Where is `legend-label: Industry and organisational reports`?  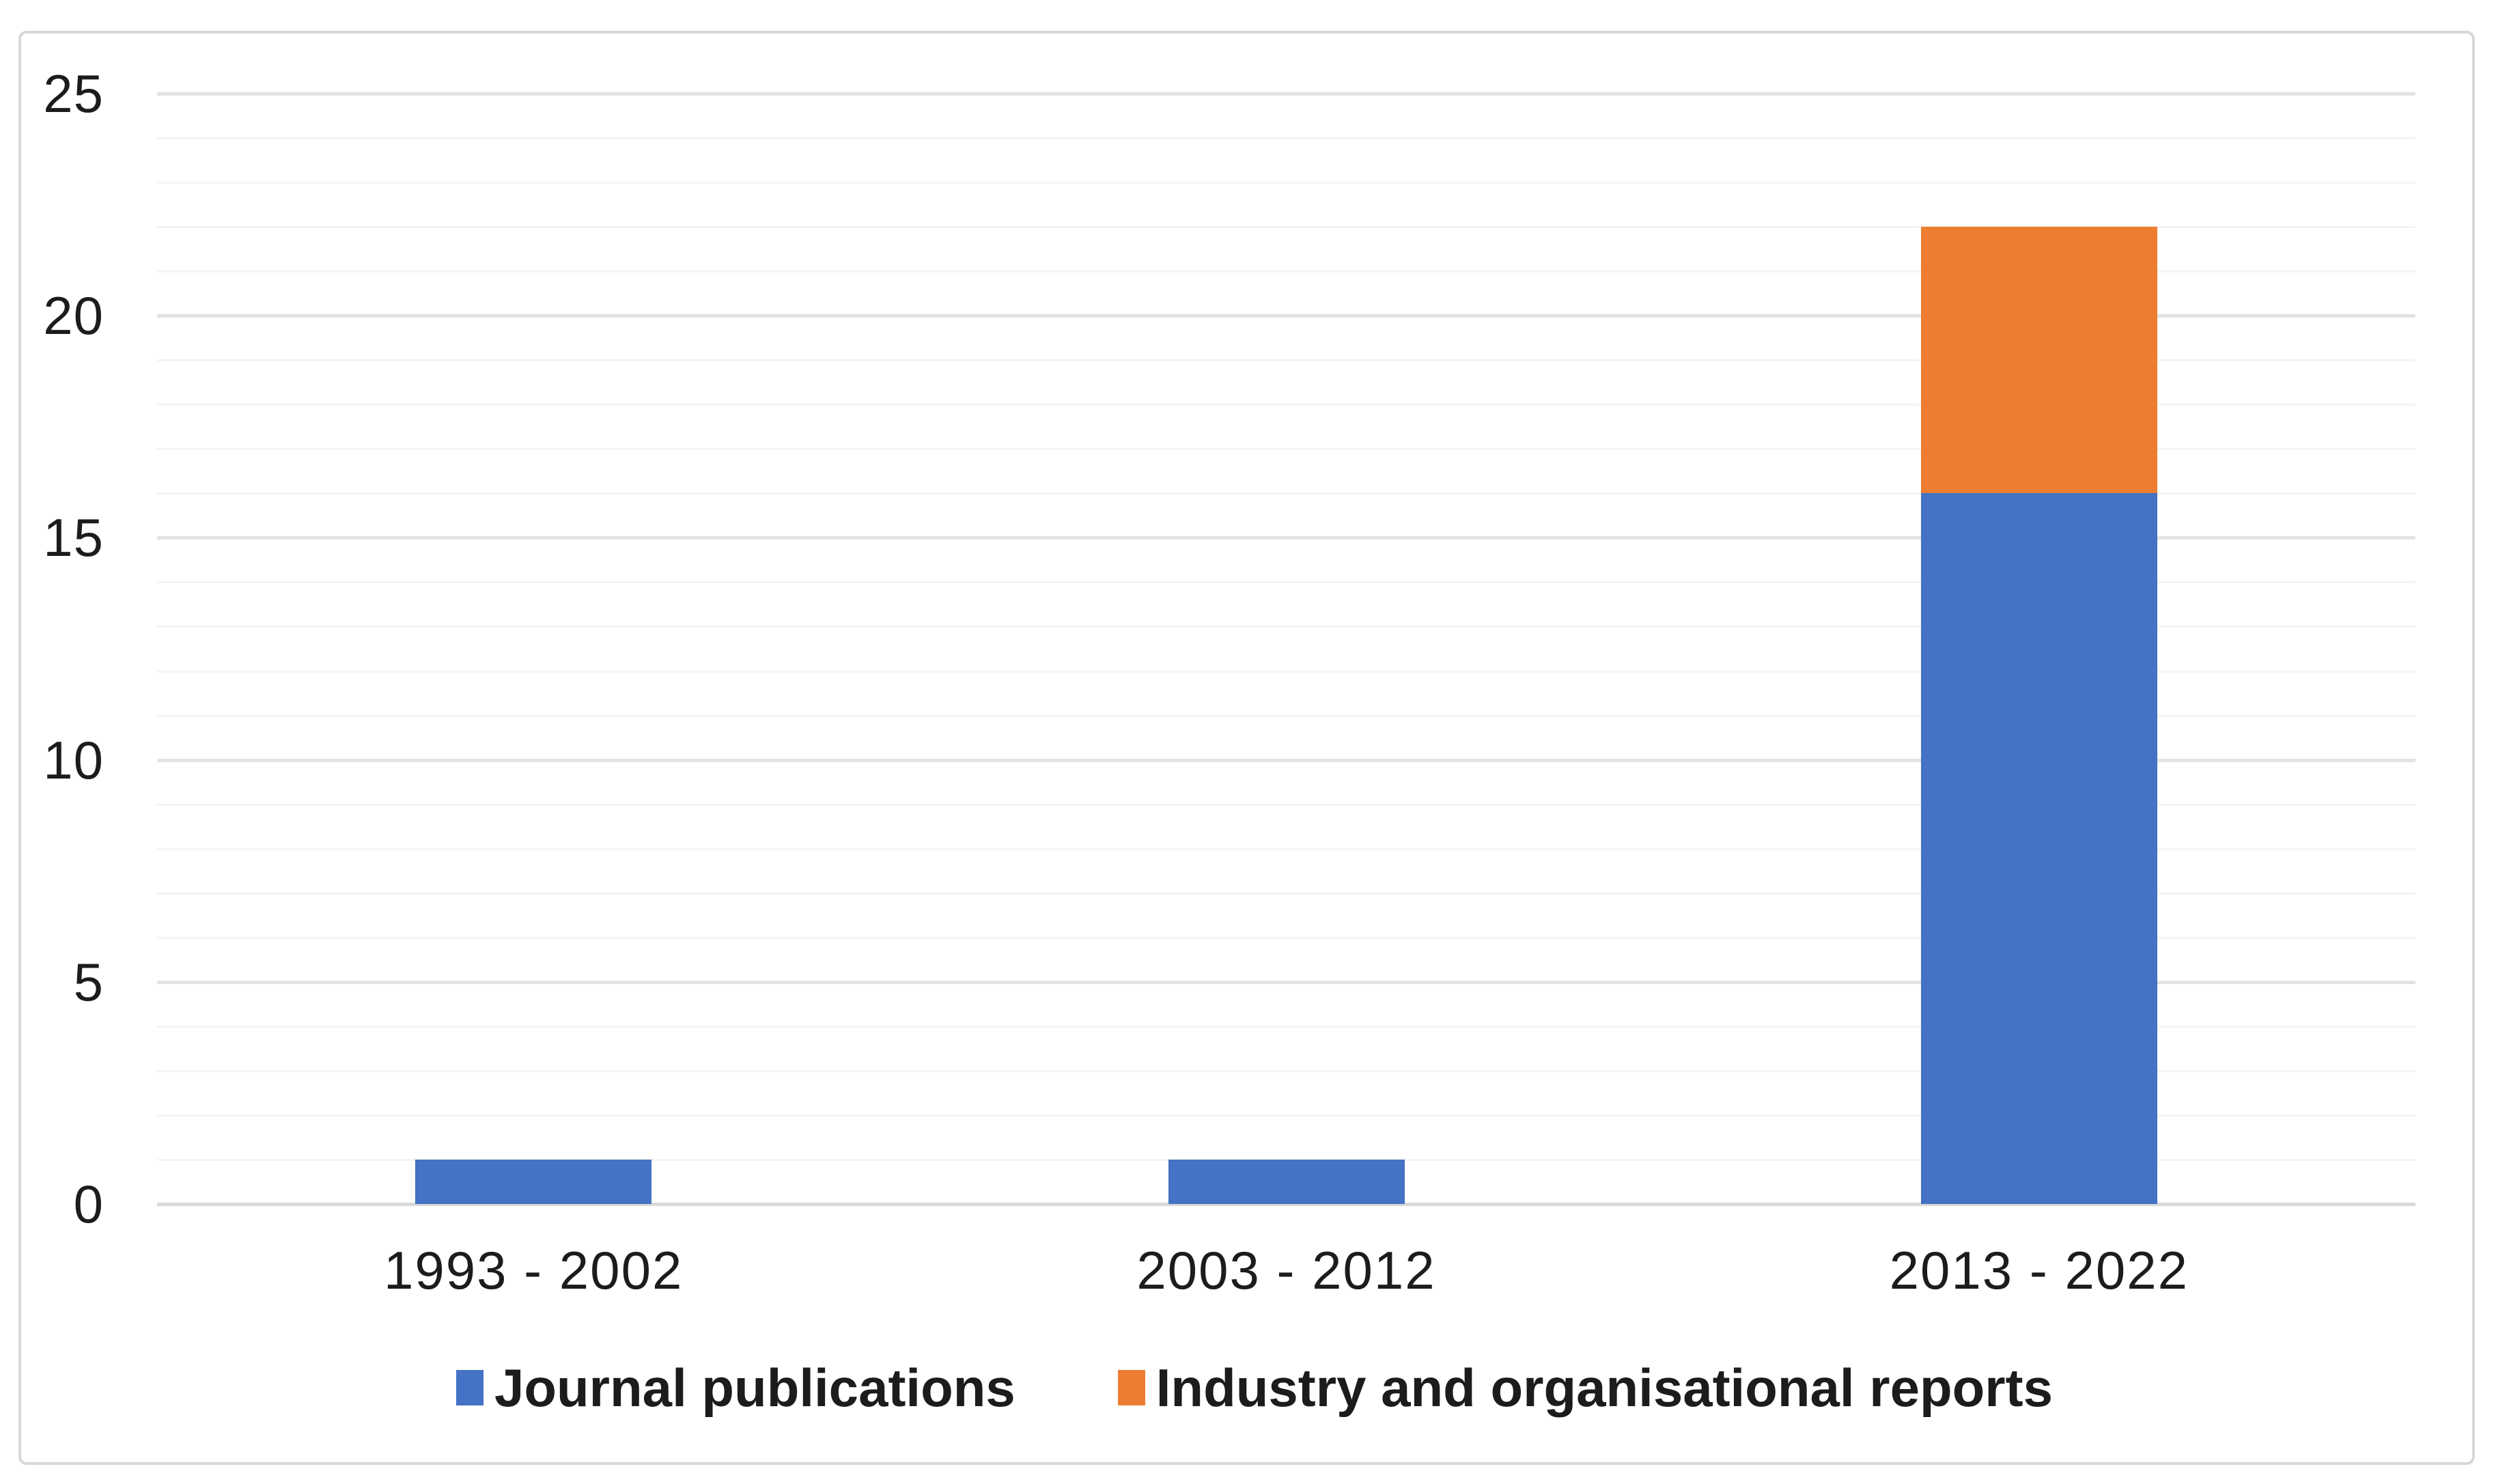
legend-label: Industry and organisational reports is located at coordinates (1604, 1388).